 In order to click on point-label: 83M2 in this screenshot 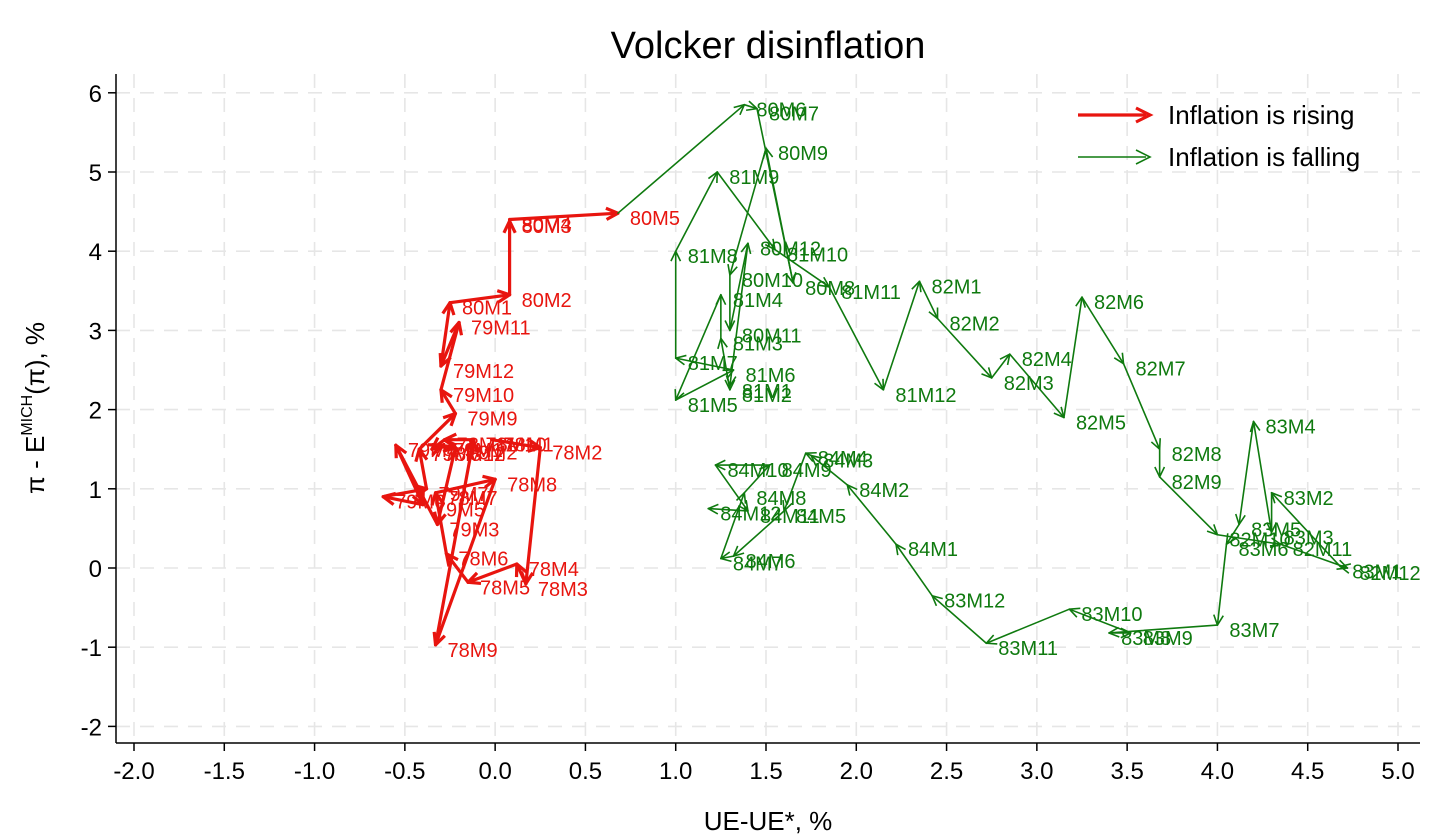, I will do `click(1309, 499)`.